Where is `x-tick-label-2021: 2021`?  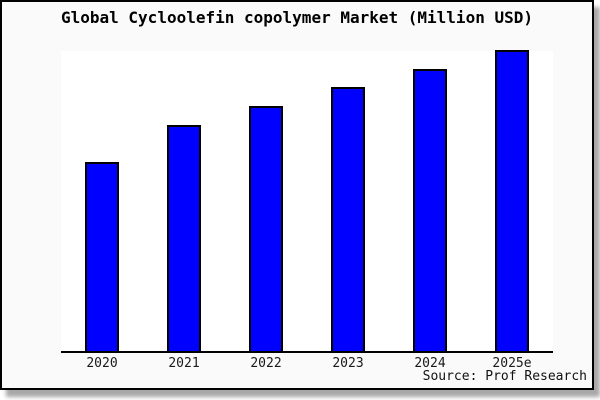 x-tick-label-2021: 2021 is located at coordinates (184, 363).